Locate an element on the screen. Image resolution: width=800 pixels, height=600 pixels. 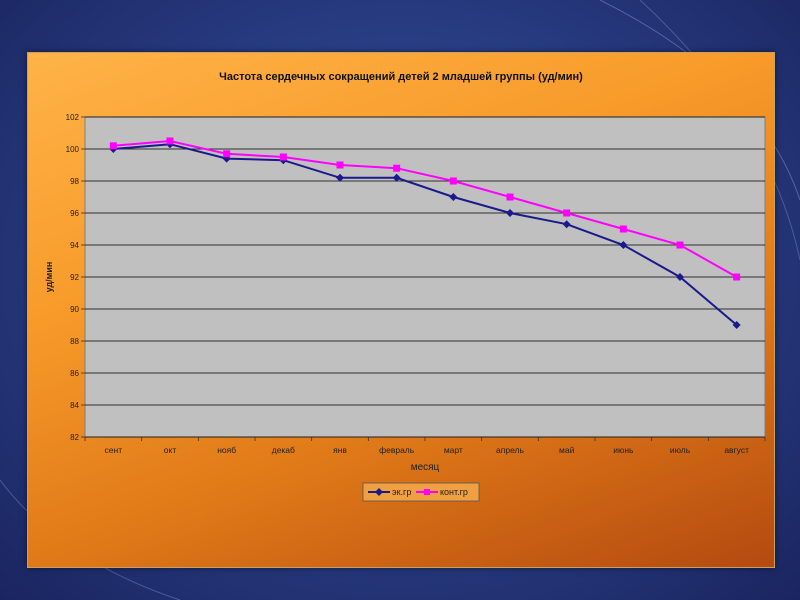
legend-label-ek: эк.гр is located at coordinates (401, 492).